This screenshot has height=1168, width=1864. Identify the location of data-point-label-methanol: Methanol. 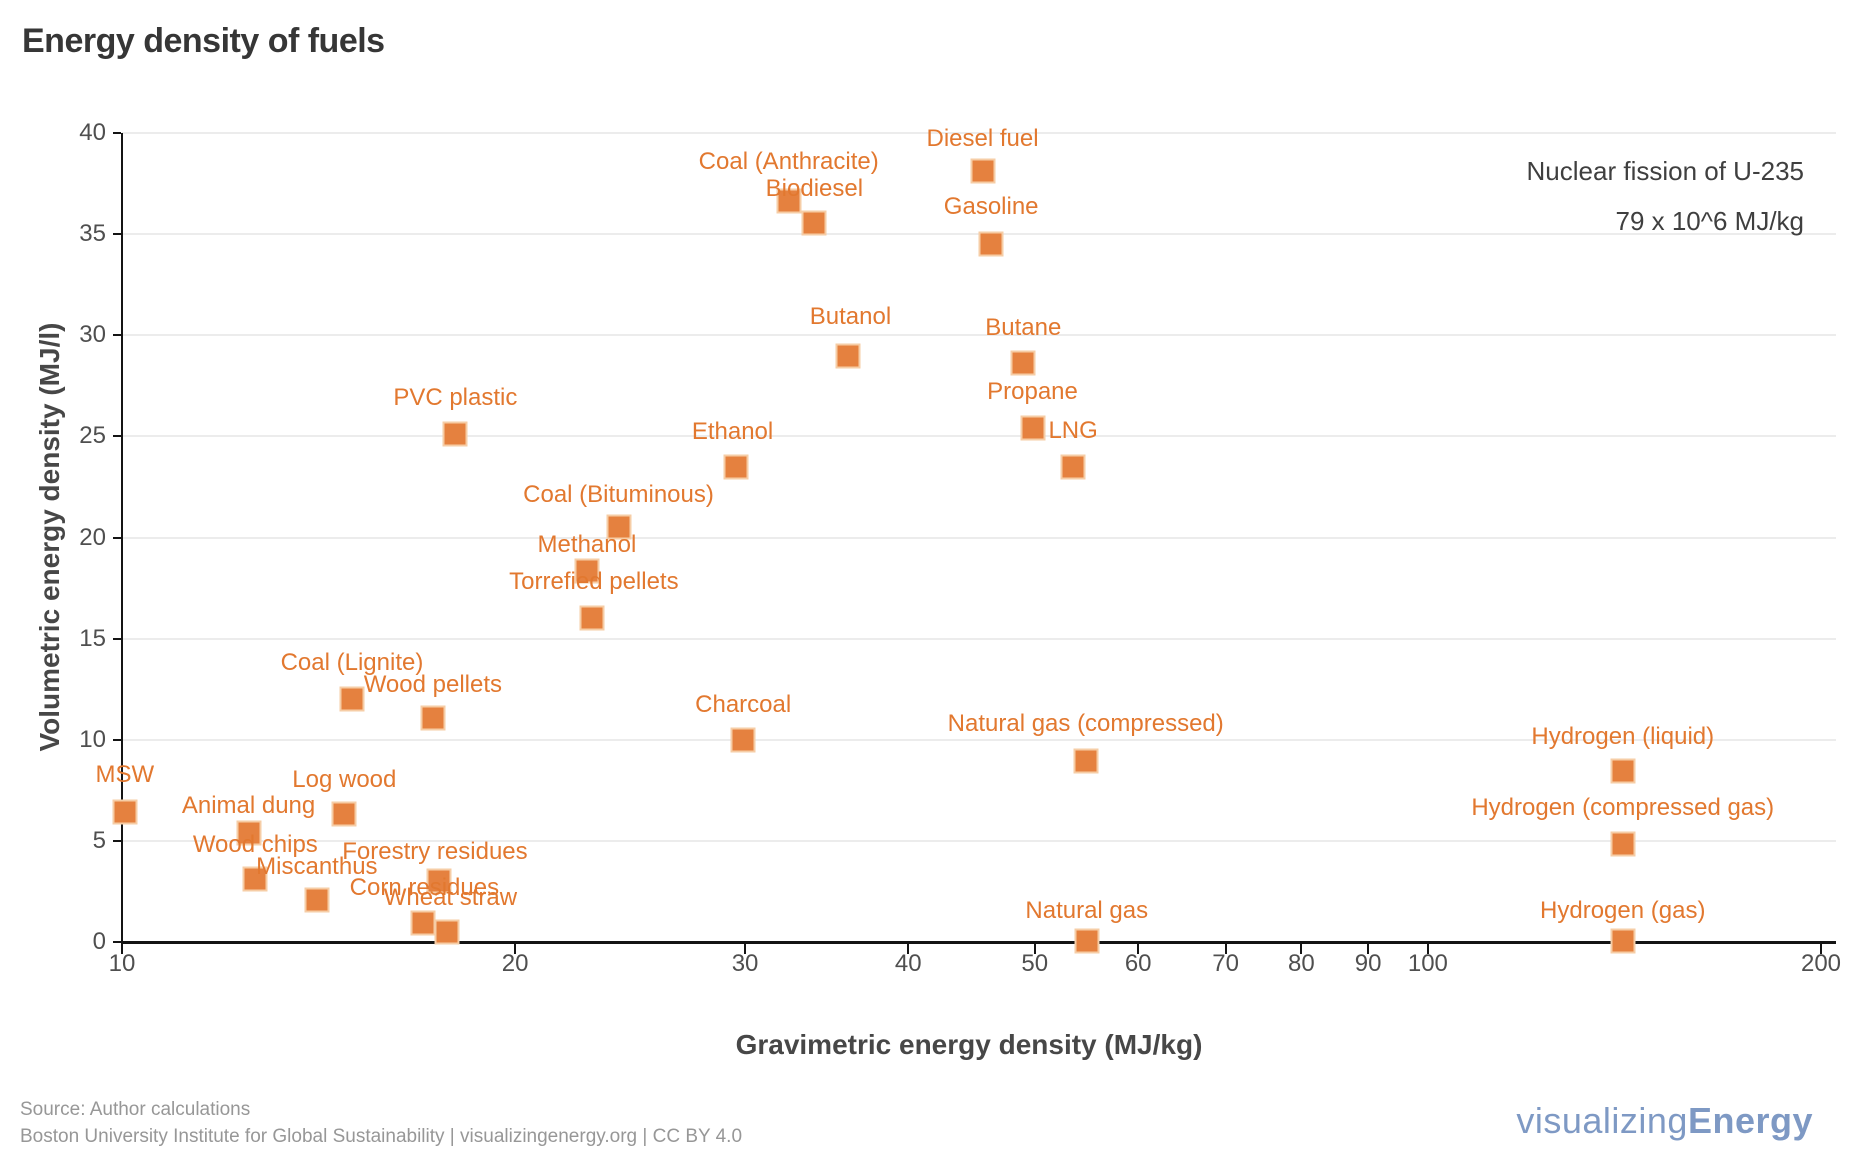
(587, 544).